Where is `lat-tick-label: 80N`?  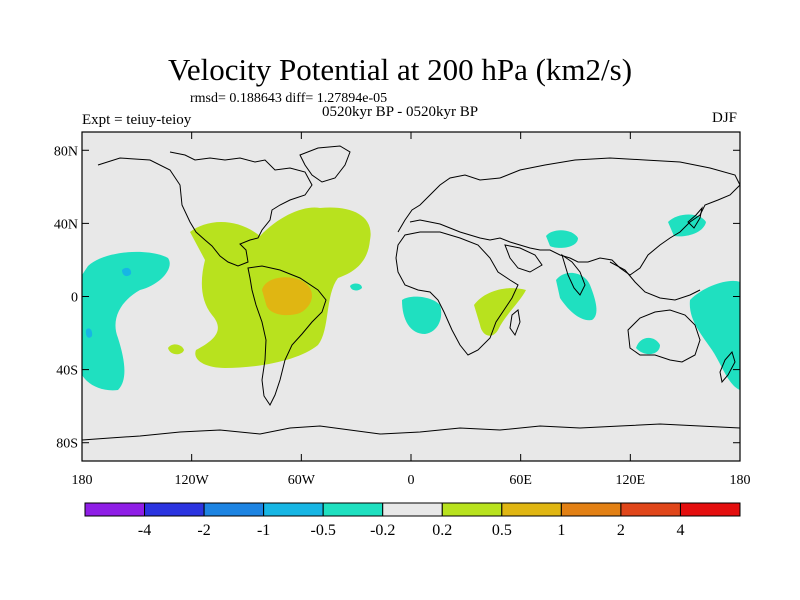 lat-tick-label: 80N is located at coordinates (66, 151).